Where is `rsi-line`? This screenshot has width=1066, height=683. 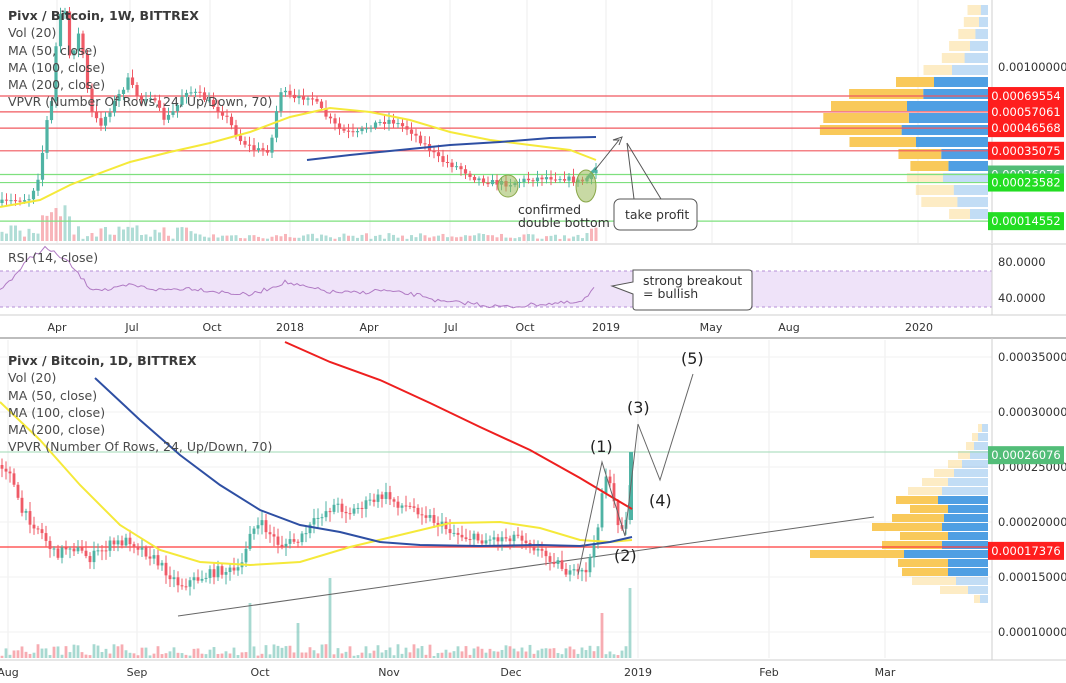 rsi-line is located at coordinates (297, 277).